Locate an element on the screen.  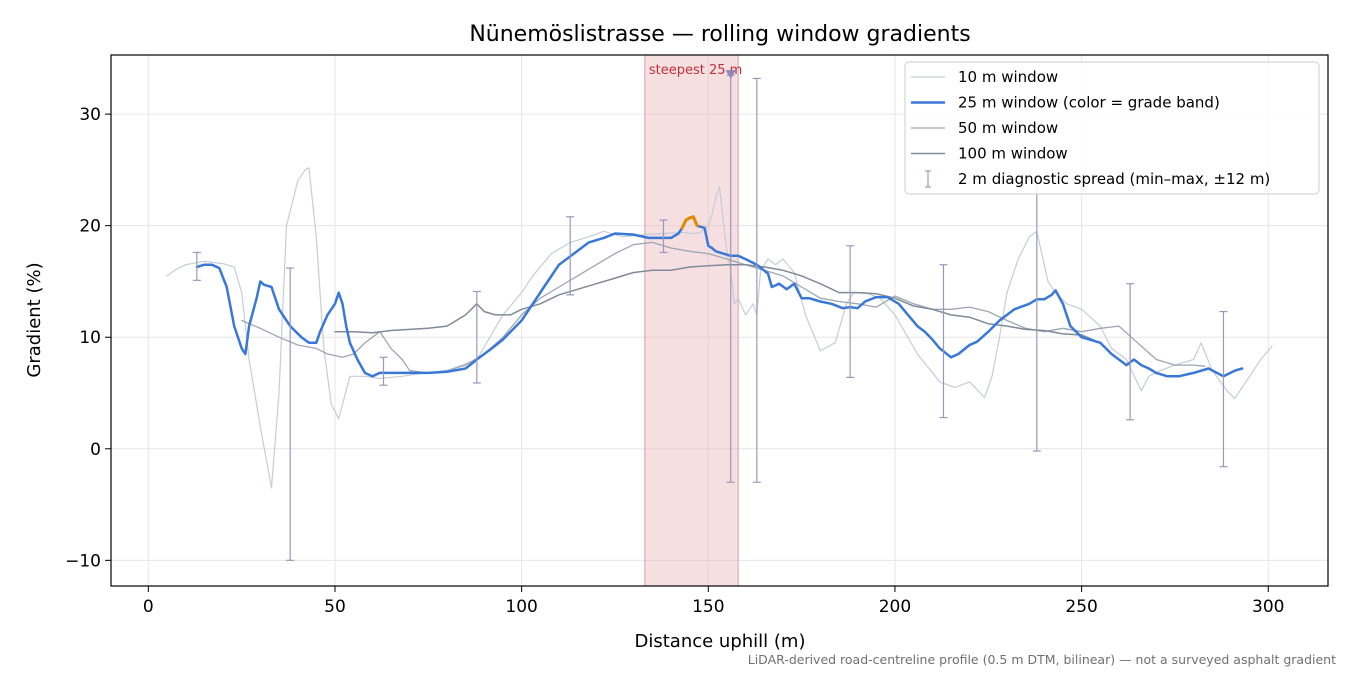
series-line-50-m-window is located at coordinates (723, 307).